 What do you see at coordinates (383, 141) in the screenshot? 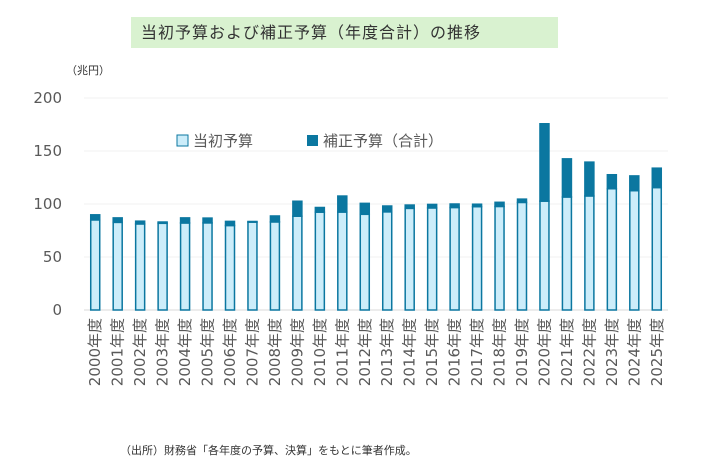
I see `legend-label-supplementary: 補正予算（合計）` at bounding box center [383, 141].